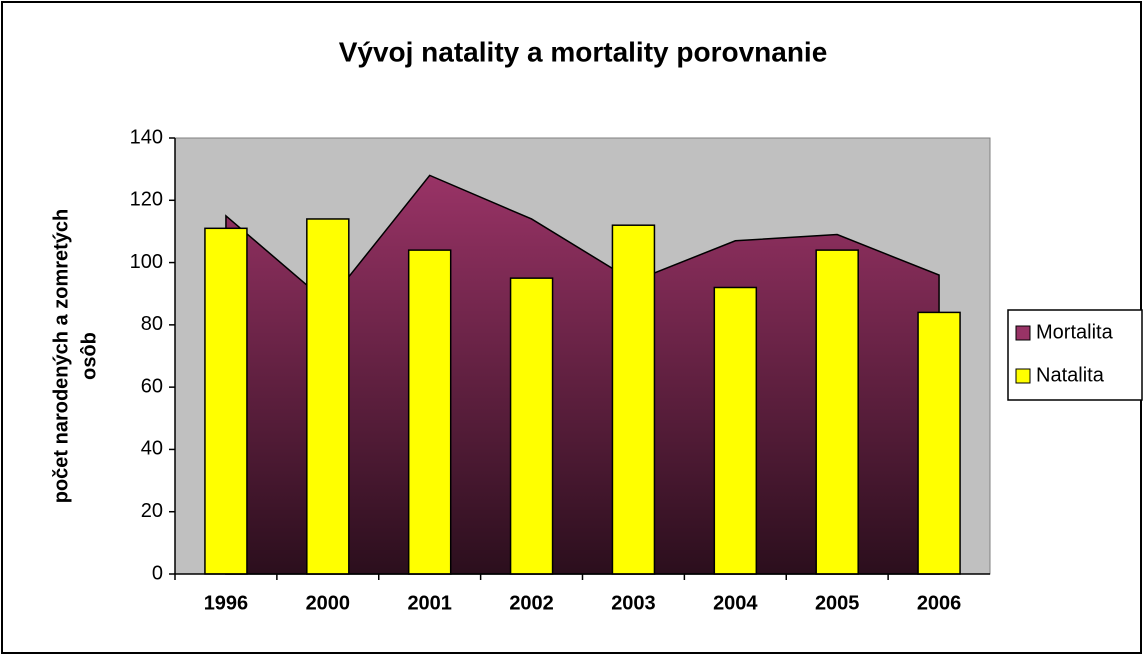 The image size is (1144, 656). What do you see at coordinates (146, 200) in the screenshot?
I see `y-tick-label: 120` at bounding box center [146, 200].